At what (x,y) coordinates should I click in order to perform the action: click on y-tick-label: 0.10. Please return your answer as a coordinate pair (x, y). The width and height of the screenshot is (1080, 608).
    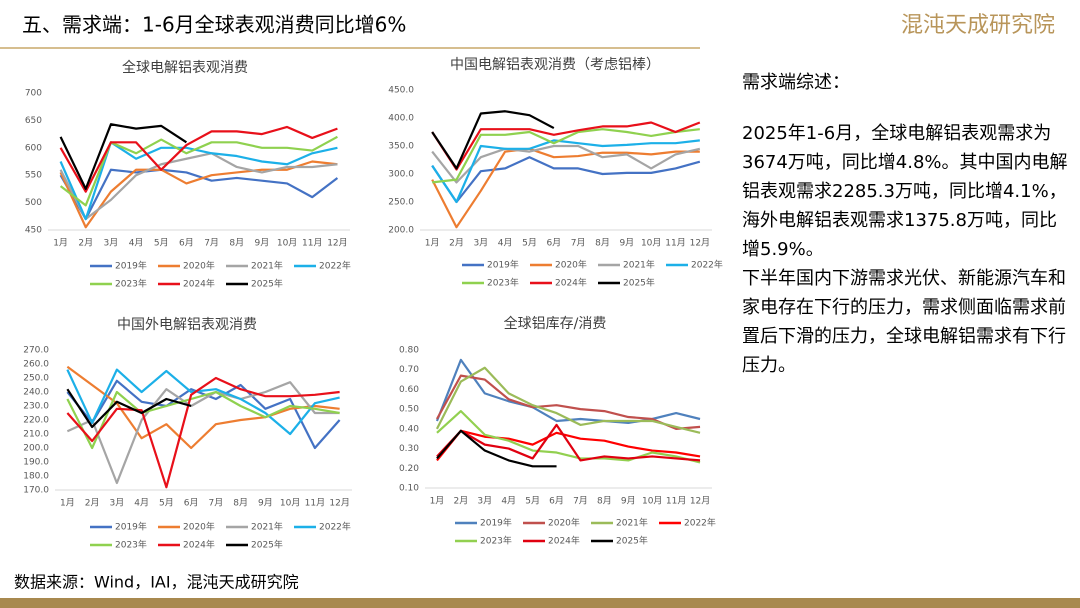
    Looking at the image, I should click on (409, 489).